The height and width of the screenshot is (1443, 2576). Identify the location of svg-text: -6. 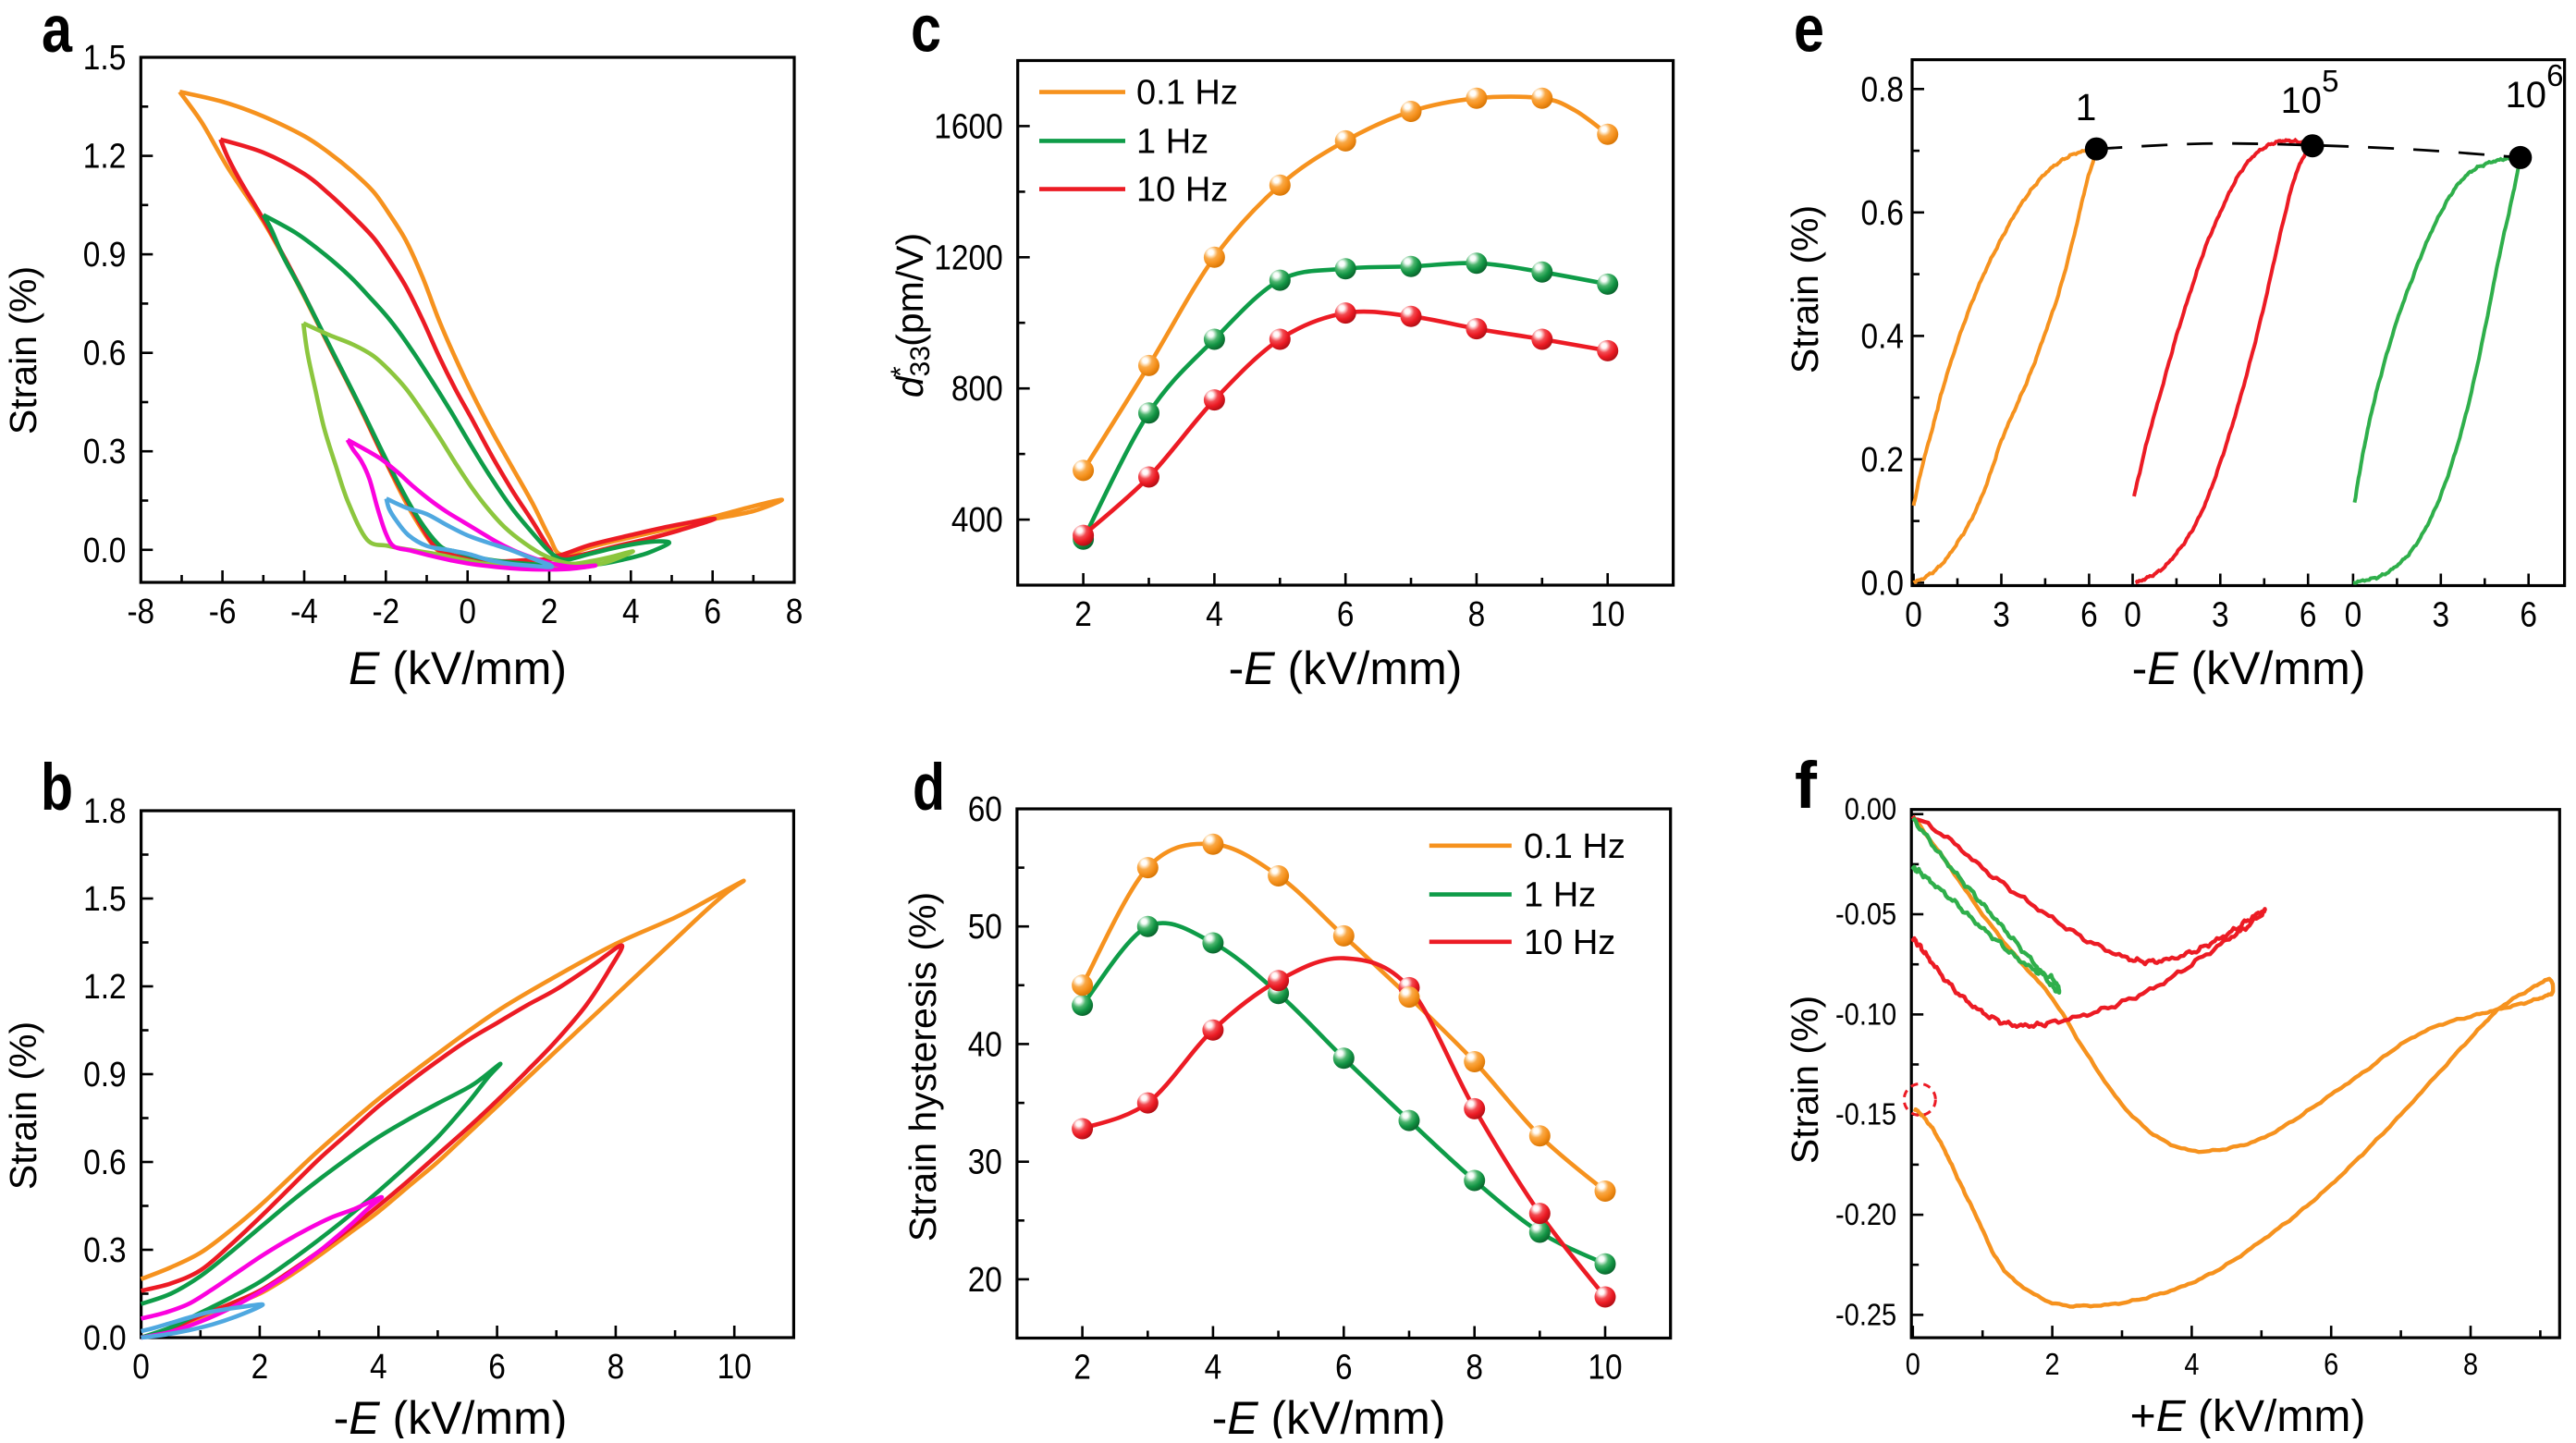
(223, 612).